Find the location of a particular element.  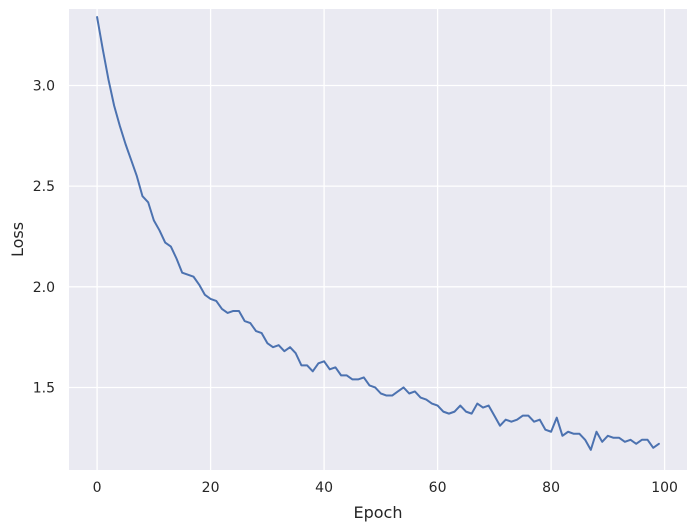

x-axis-ticks: 0 20 40 60 80 100 is located at coordinates (385, 488).